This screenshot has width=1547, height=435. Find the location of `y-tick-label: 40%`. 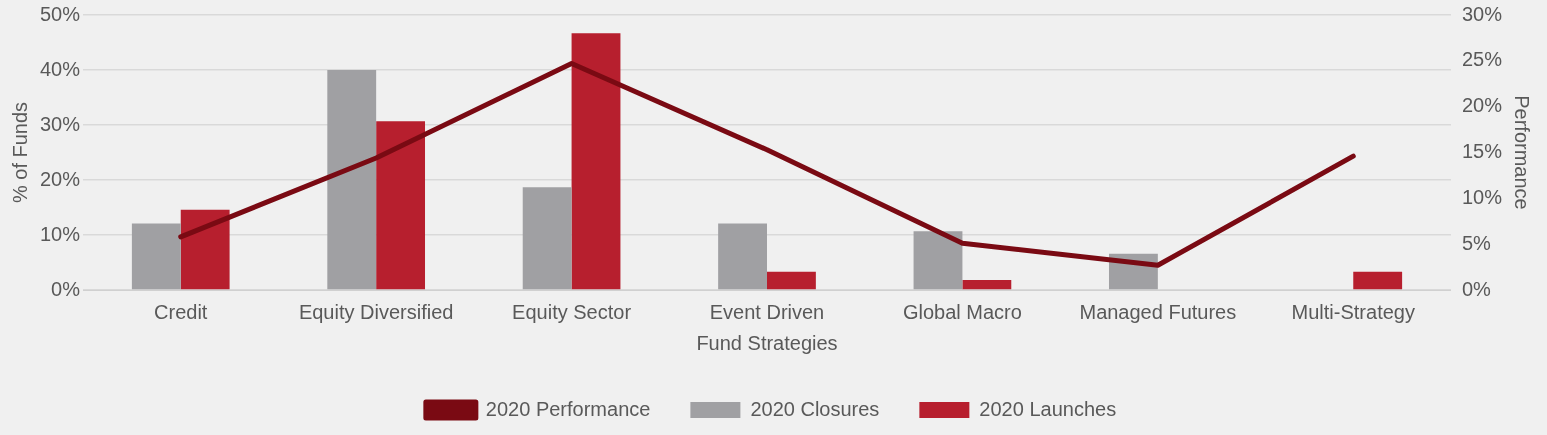

y-tick-label: 40% is located at coordinates (60, 68).